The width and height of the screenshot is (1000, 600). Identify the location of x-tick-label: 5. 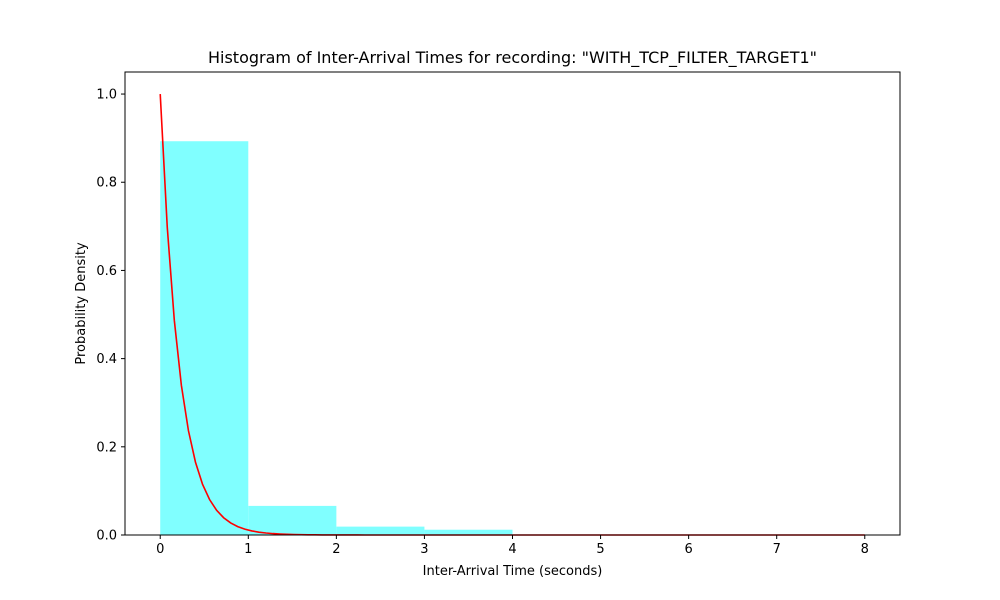
(600, 549).